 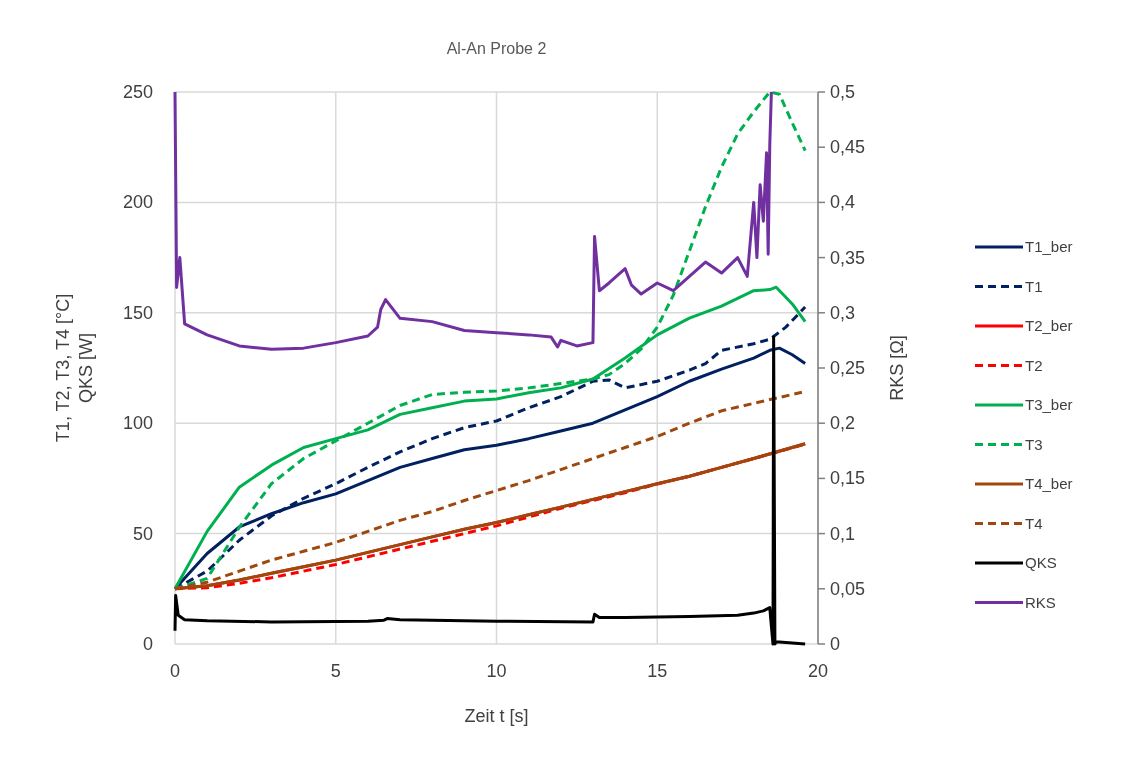 What do you see at coordinates (848, 478) in the screenshot?
I see `y2-tick-label: 0,15` at bounding box center [848, 478].